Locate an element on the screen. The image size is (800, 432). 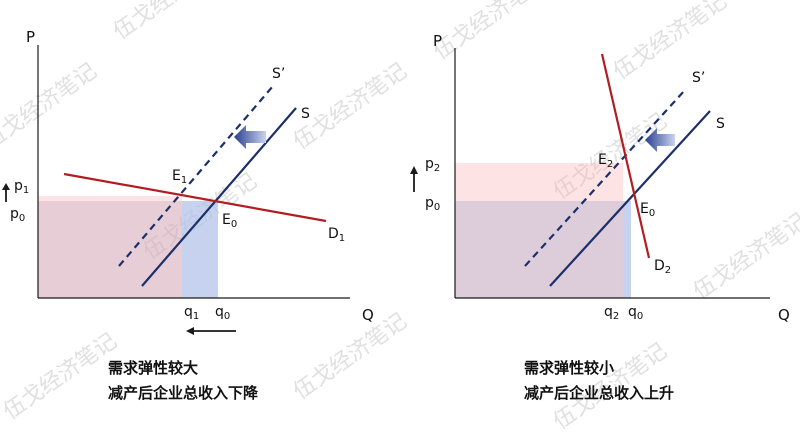
demand-label: D1 is located at coordinates (336, 235).